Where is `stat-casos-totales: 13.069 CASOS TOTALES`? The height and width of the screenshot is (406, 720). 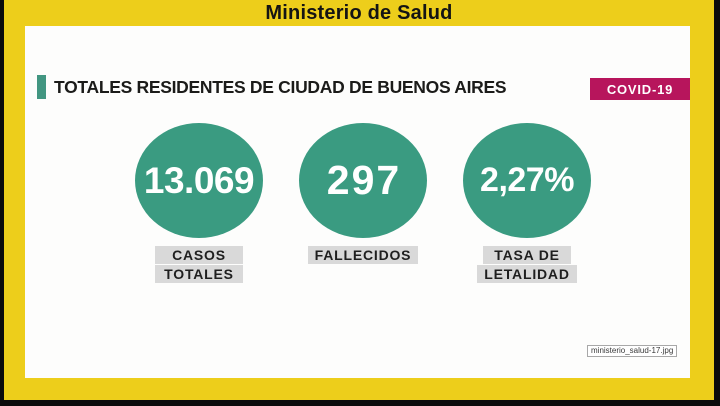 stat-casos-totales: 13.069 CASOS TOTALES is located at coordinates (199, 203).